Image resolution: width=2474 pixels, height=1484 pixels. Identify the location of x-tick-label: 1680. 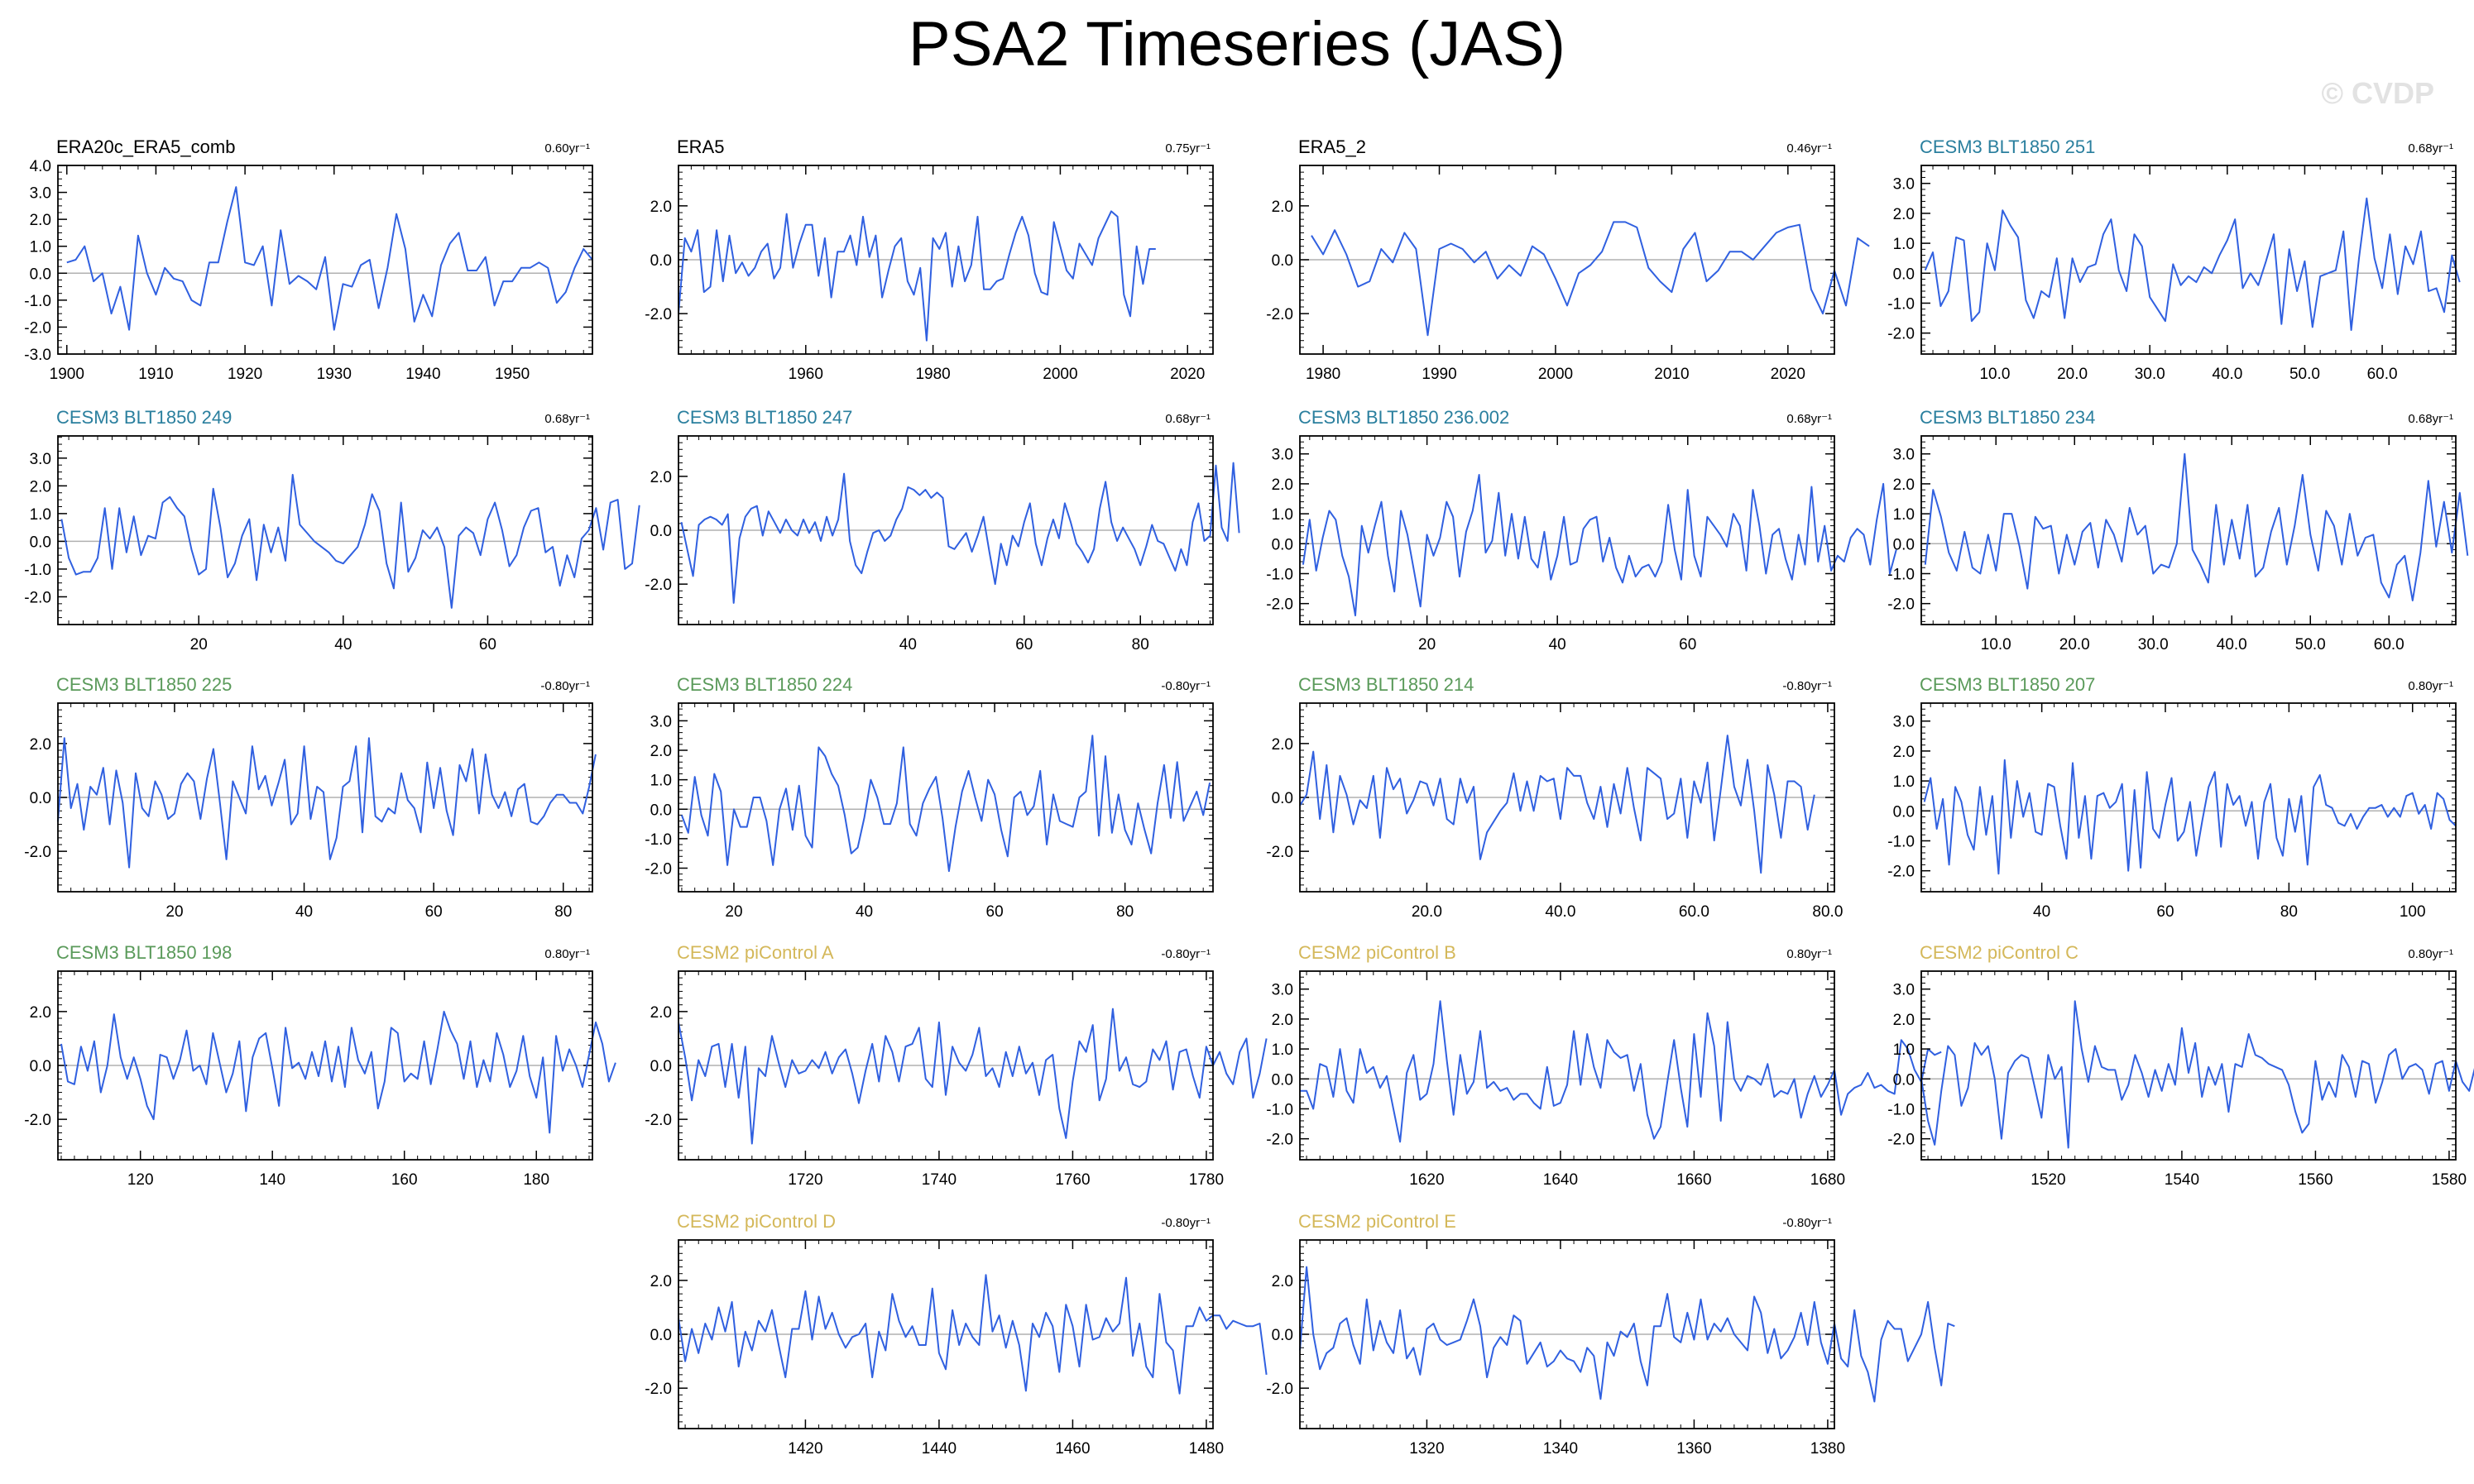
(1828, 1180).